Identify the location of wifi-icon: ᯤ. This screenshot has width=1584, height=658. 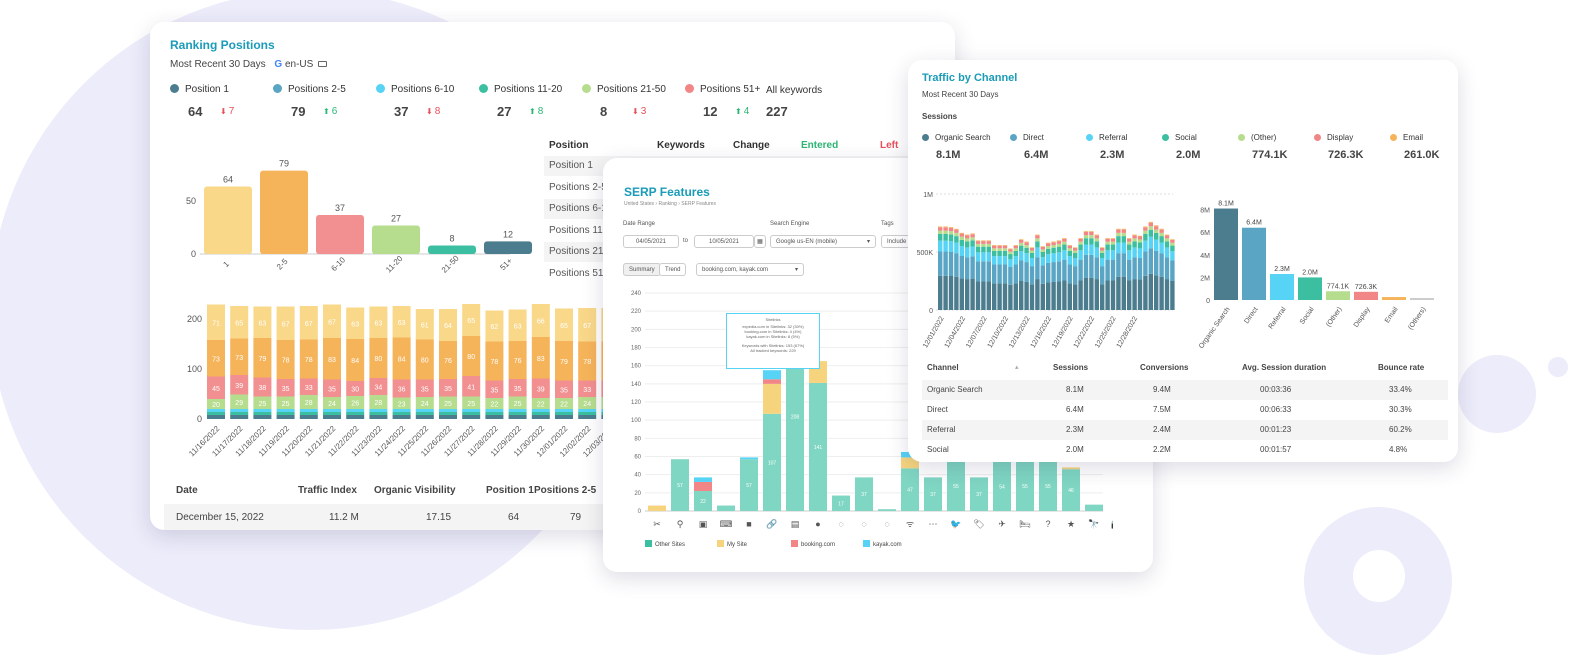
(910, 524).